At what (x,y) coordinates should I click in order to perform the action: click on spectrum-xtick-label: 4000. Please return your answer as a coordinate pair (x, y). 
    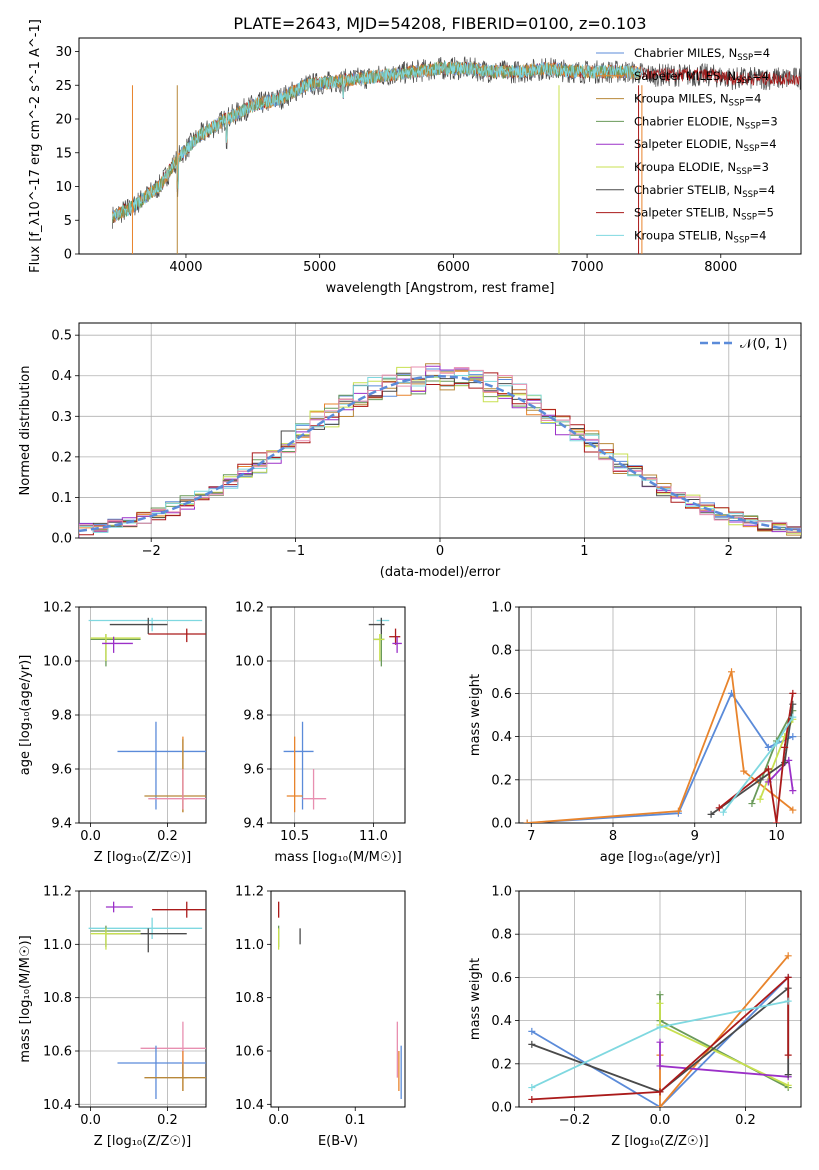
    Looking at the image, I should click on (185, 267).